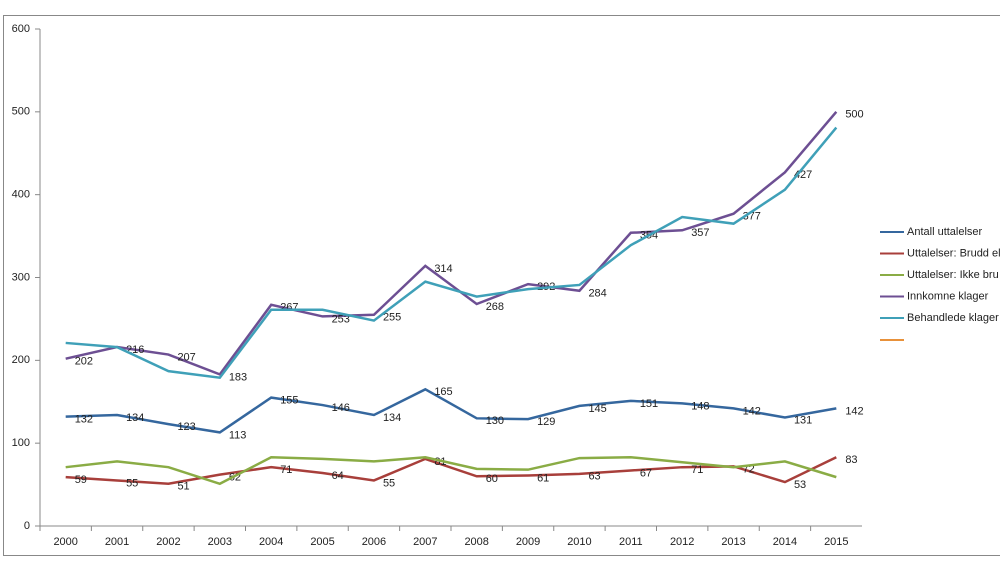  I want to click on y-tick-label: 100, so click(21, 443).